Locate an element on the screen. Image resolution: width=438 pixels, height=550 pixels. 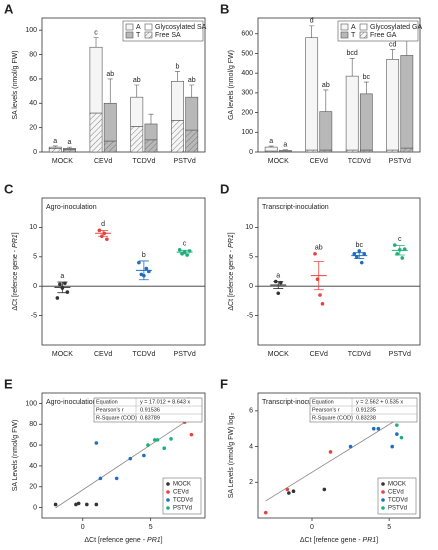
panel-letter: E is located at coordinates (8, 383).